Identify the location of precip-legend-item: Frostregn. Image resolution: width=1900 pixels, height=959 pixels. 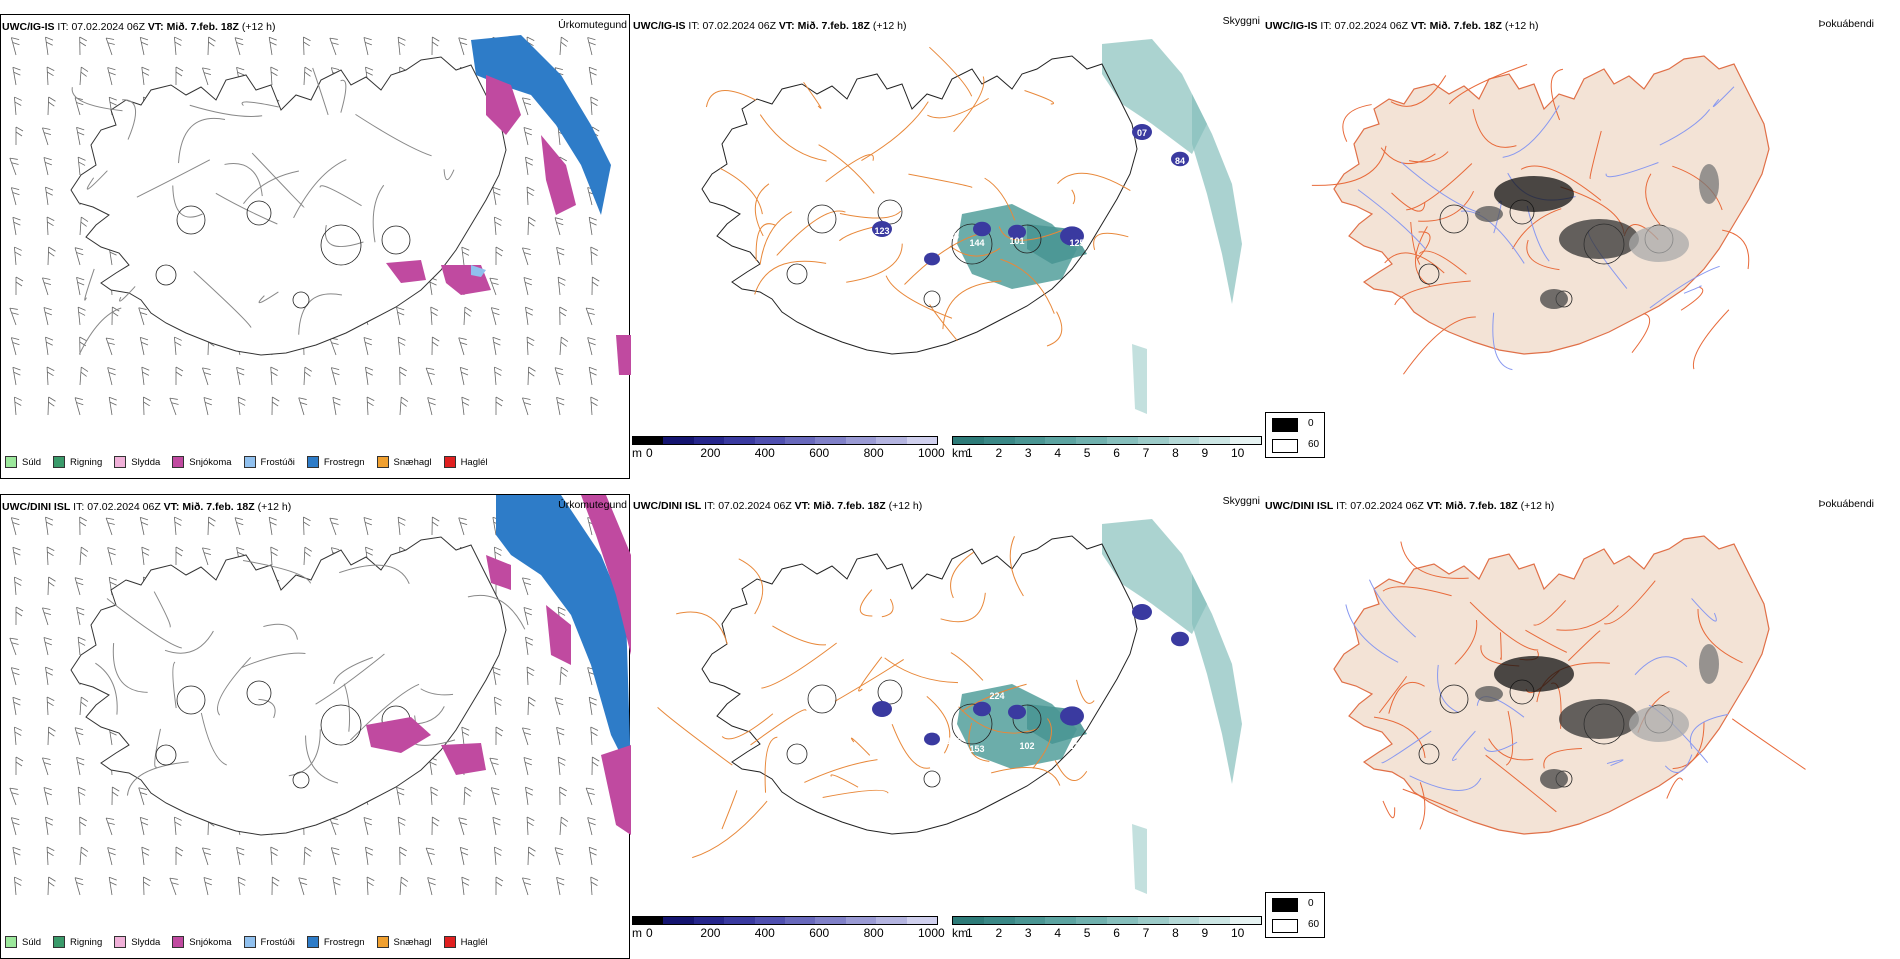
(336, 942).